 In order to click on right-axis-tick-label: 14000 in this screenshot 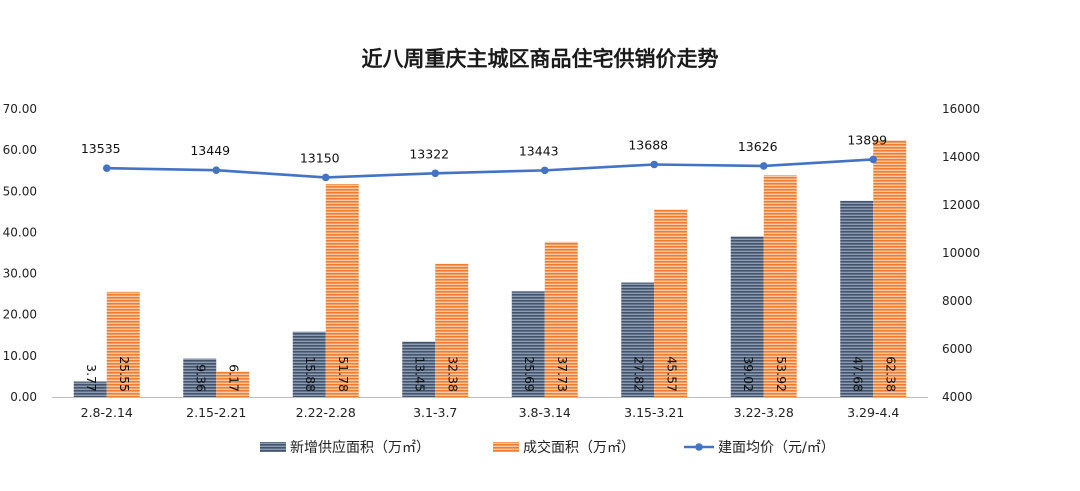, I will do `click(961, 157)`.